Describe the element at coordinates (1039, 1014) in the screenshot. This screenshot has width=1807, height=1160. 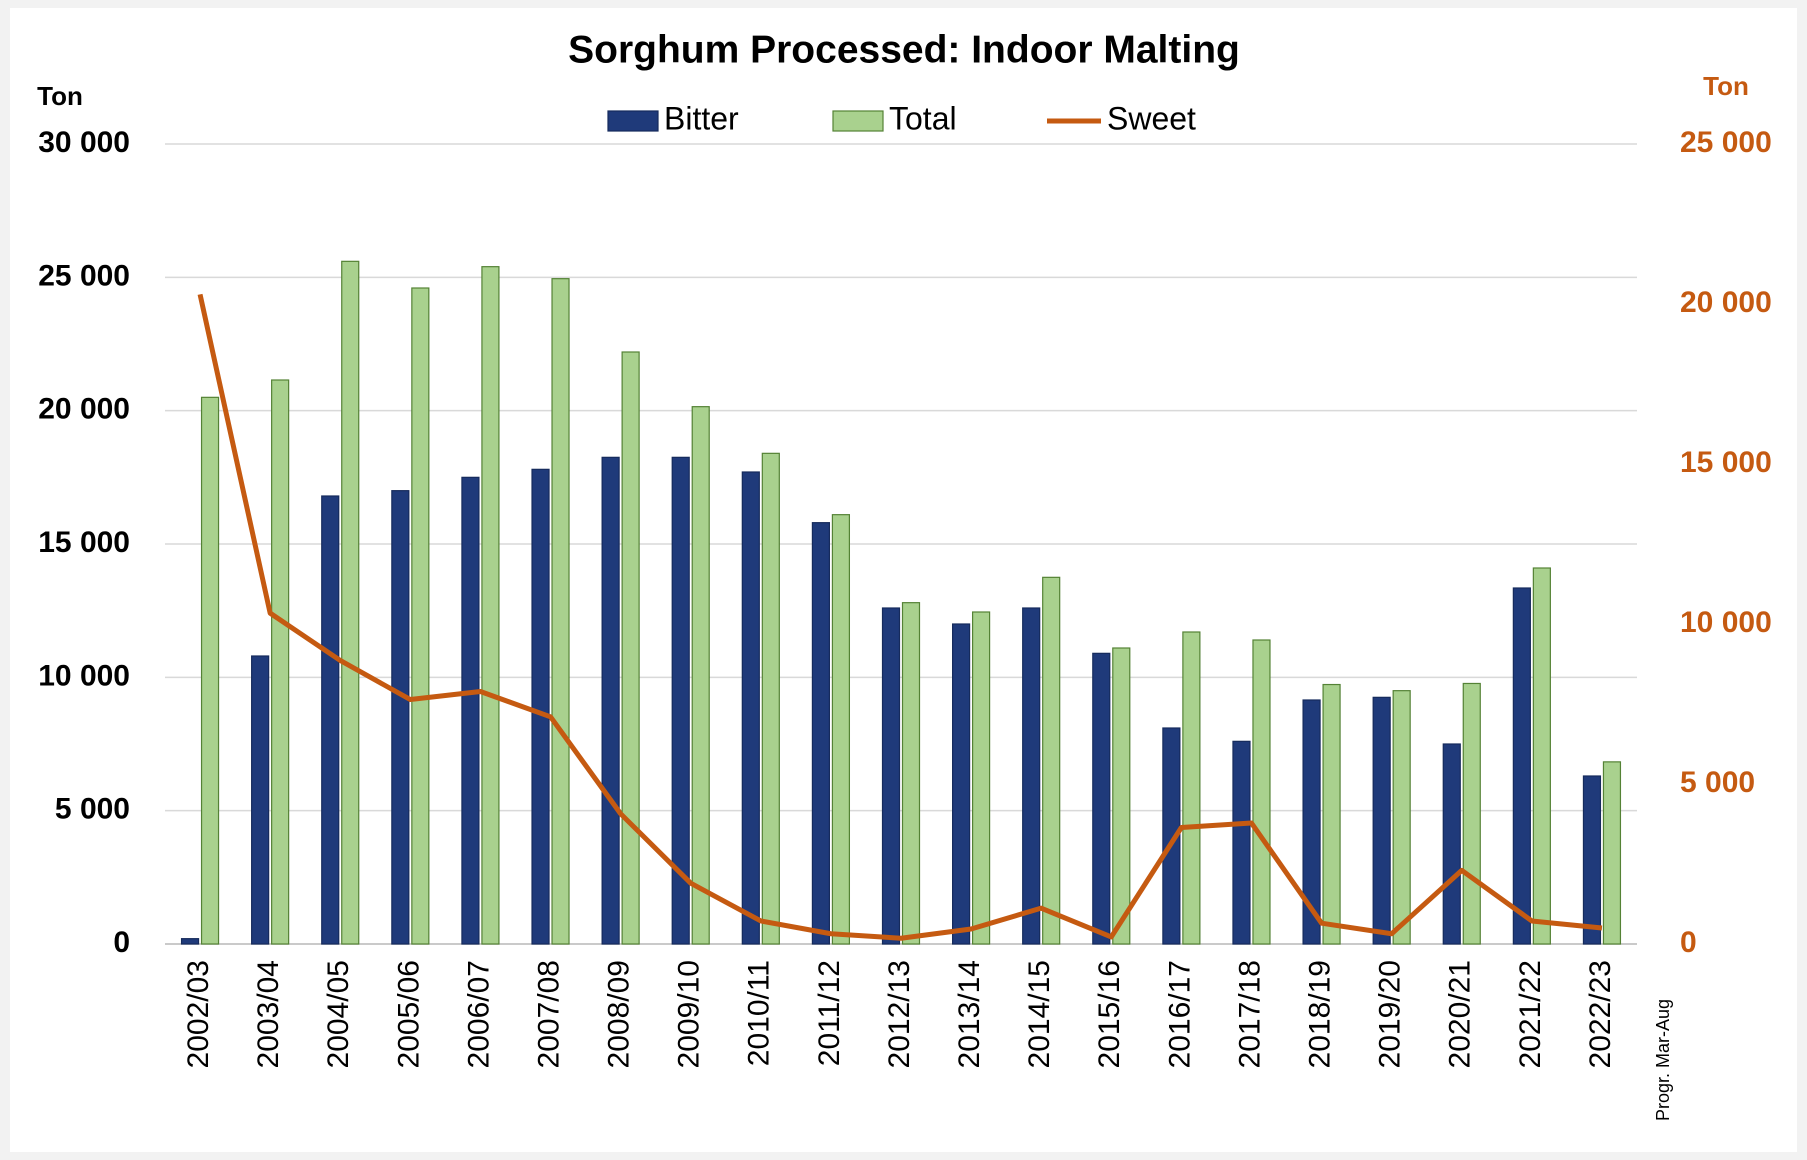
I see `x-tick-label: 2014/15` at that location.